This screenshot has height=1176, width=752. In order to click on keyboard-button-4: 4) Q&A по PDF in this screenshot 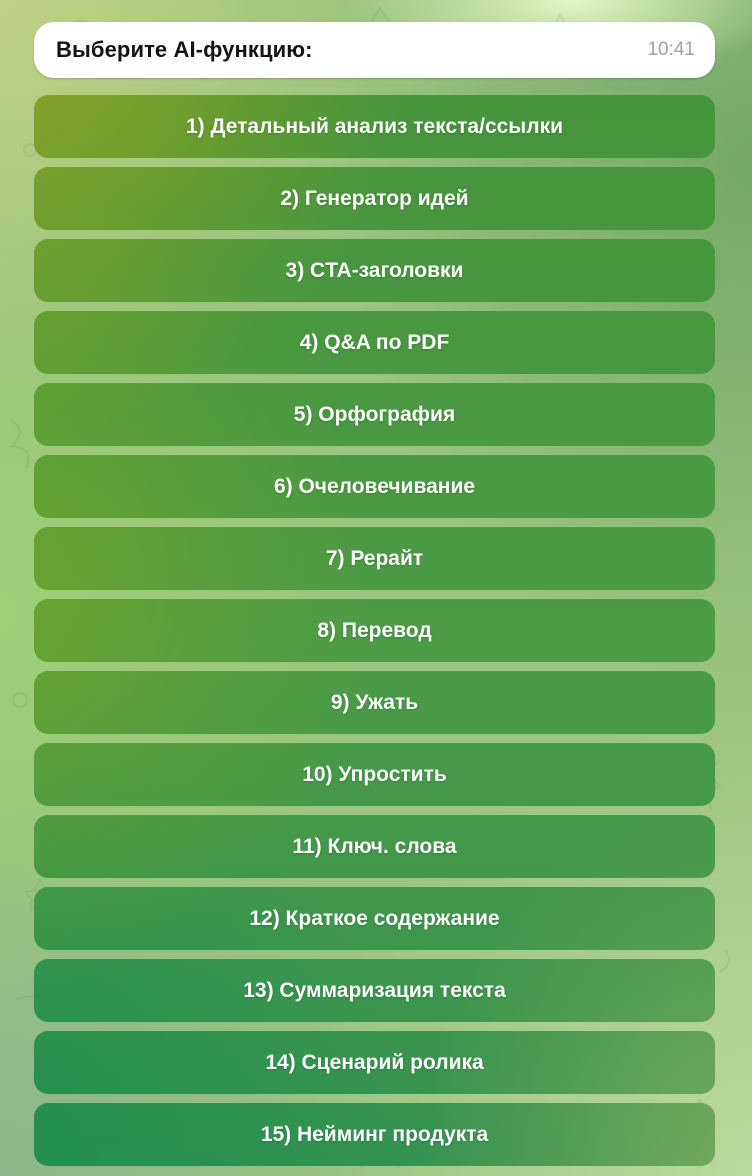, I will do `click(374, 342)`.